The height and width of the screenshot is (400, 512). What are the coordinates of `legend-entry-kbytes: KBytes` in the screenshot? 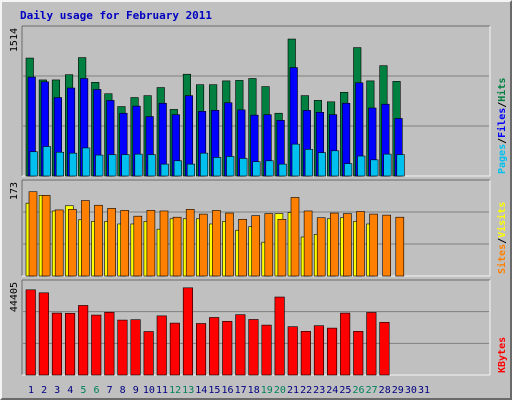 It's located at (502, 355).